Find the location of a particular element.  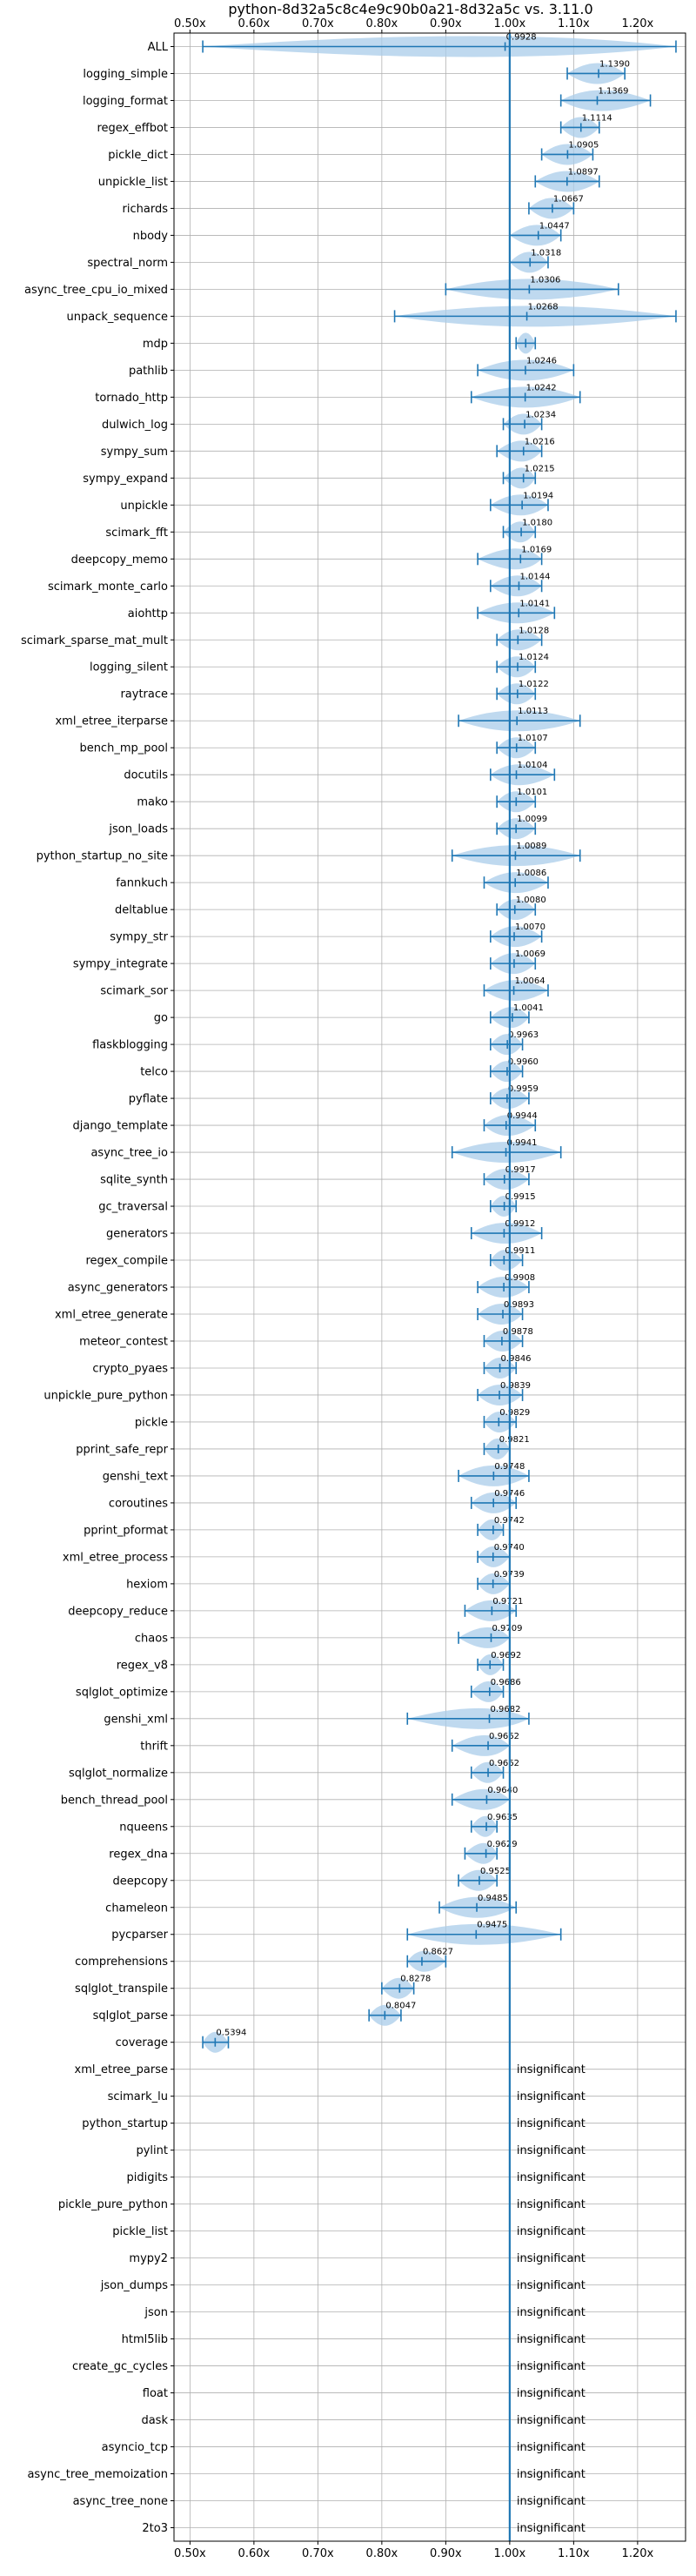

value-annotation: 0.9959 is located at coordinates (523, 1089).